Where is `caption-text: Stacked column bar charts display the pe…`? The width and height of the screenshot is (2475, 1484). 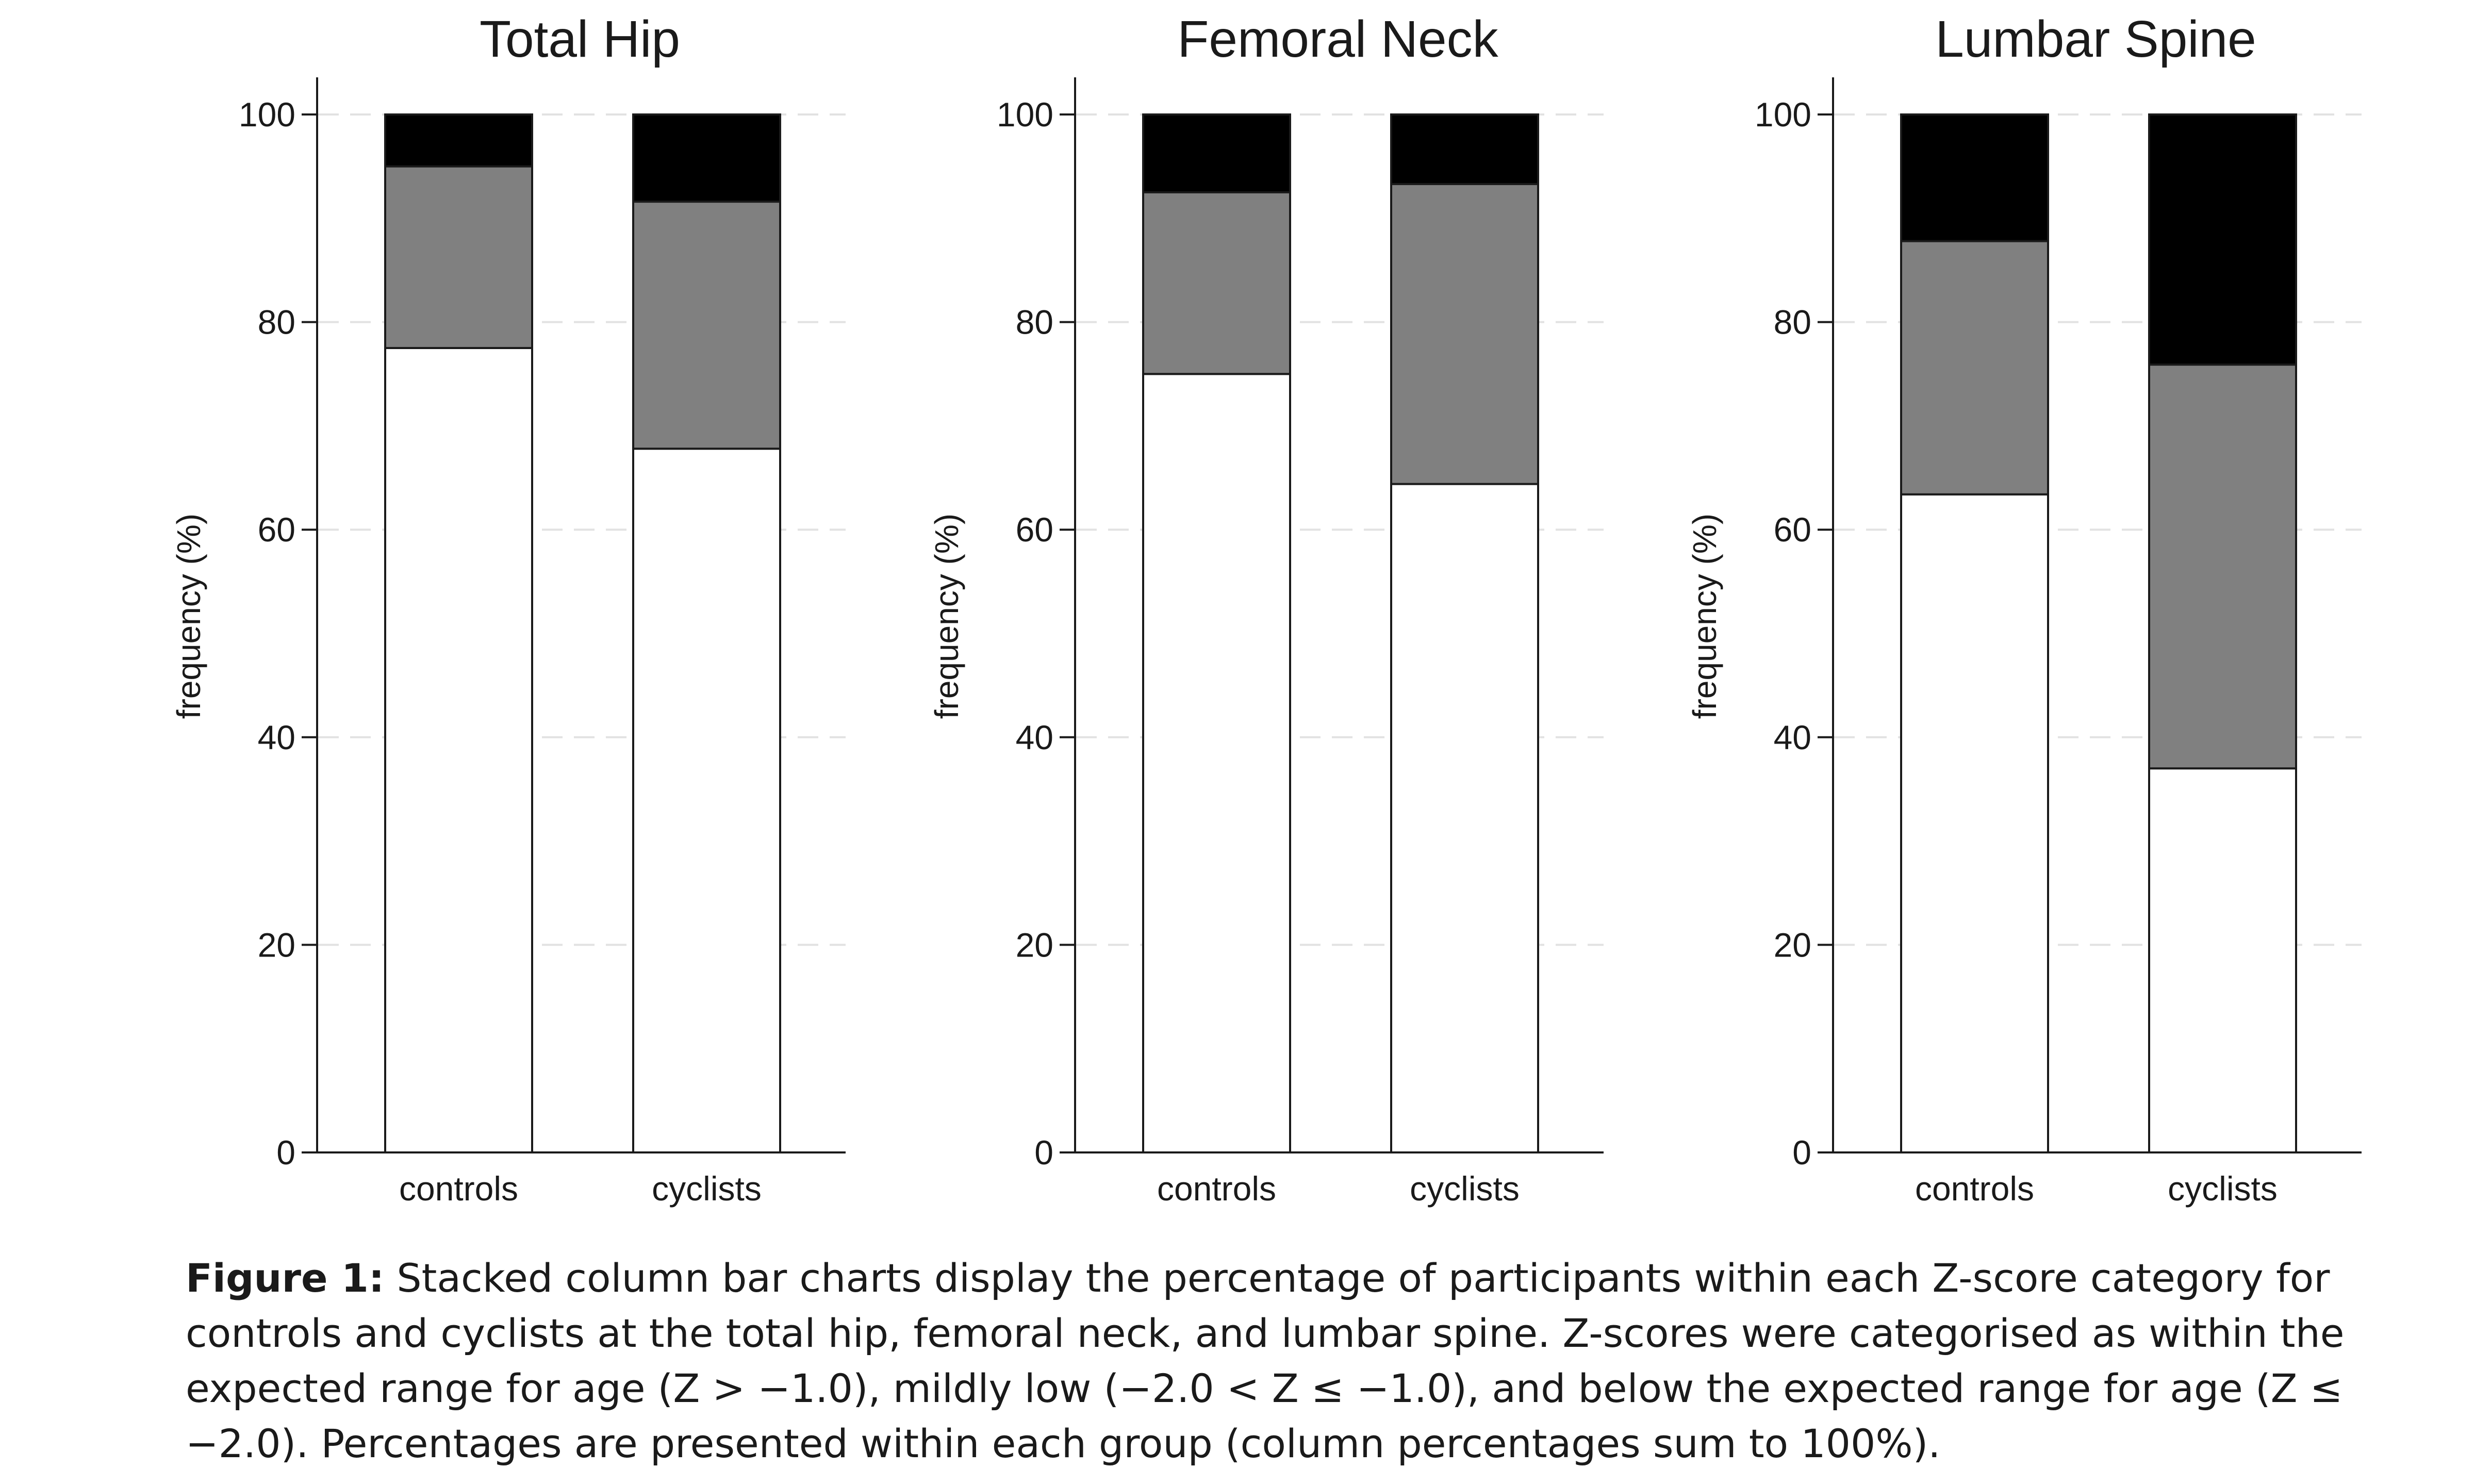 caption-text: Stacked column bar charts display the pe… is located at coordinates (1265, 1360).